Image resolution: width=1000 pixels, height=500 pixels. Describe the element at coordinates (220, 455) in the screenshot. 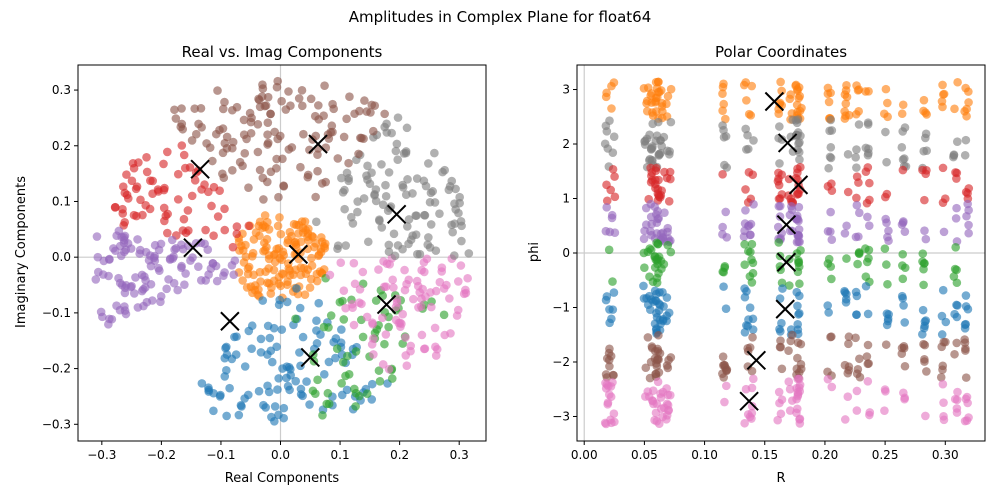

I see `left-xtick-label: −0.1` at that location.